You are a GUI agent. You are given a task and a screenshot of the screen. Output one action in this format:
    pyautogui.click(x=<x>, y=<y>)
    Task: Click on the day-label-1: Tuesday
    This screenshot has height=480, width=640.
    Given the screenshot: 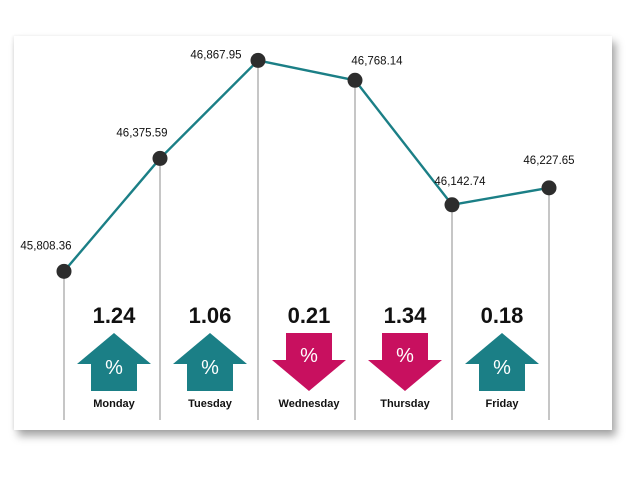 What is the action you would take?
    pyautogui.click(x=210, y=404)
    